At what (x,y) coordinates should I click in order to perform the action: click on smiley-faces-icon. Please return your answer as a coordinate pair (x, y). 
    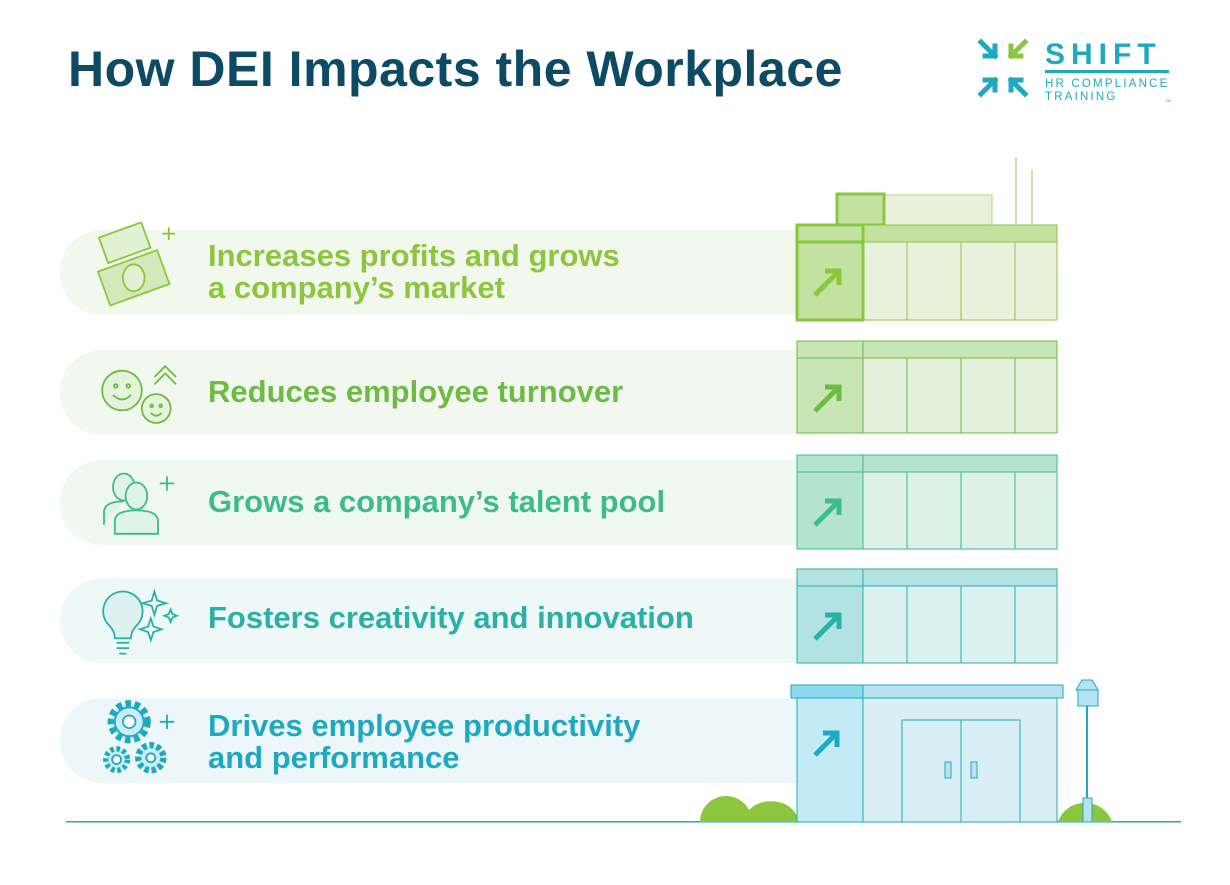
    Looking at the image, I should click on (139, 394).